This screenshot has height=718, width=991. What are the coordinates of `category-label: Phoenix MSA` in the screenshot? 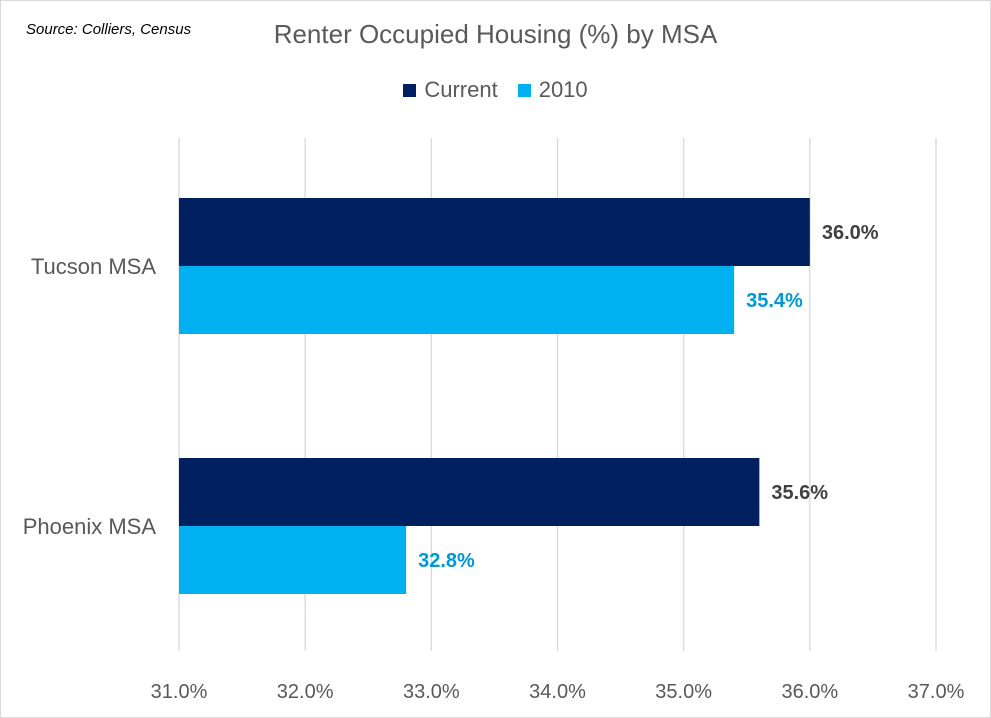 It's located at (90, 526).